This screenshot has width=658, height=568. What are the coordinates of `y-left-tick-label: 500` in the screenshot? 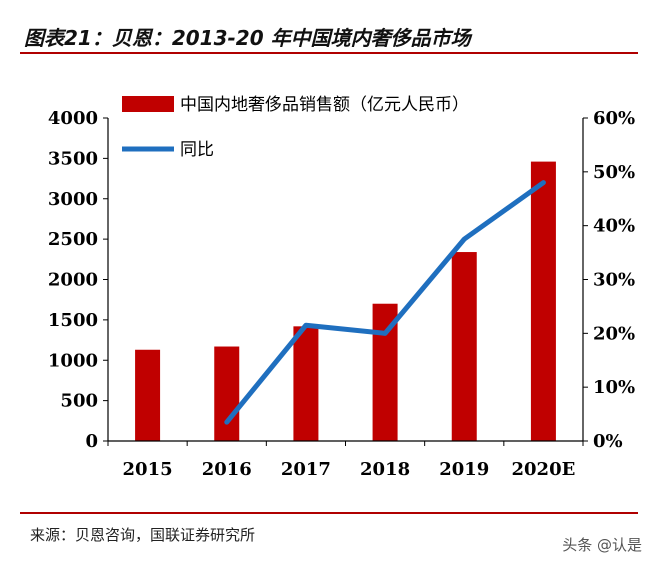 It's located at (79, 401).